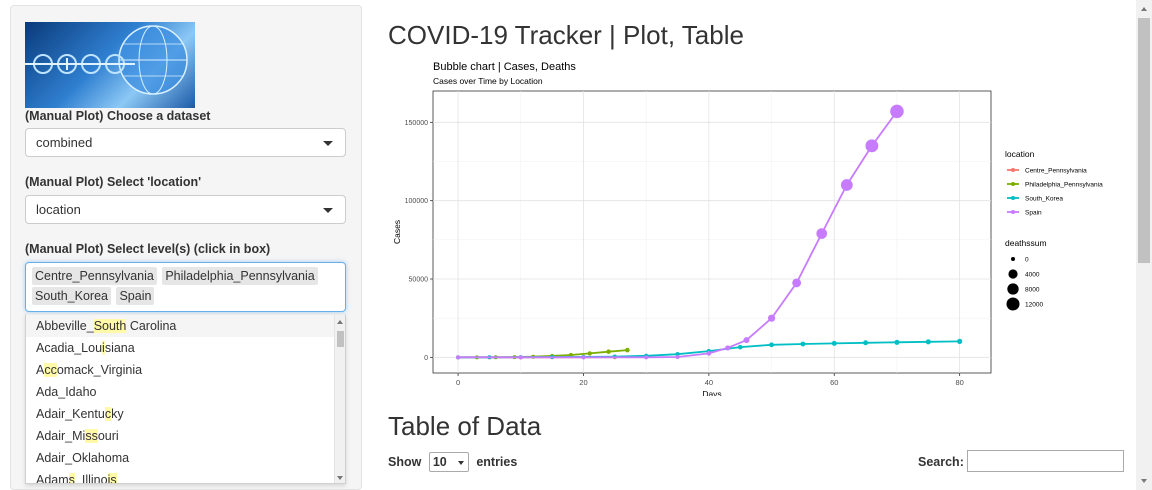  What do you see at coordinates (94, 276) in the screenshot?
I see `selected-level-tag: Centre_Pennsylvania` at bounding box center [94, 276].